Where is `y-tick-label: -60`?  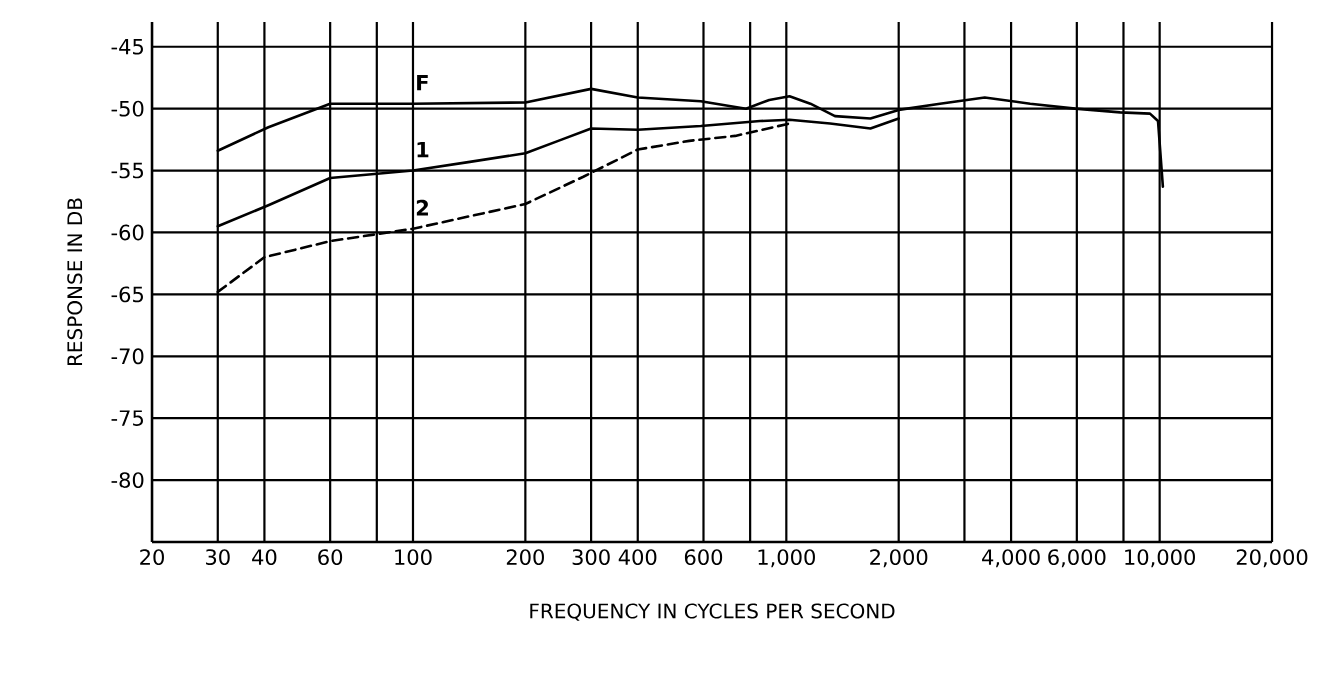 y-tick-label: -60 is located at coordinates (127, 232).